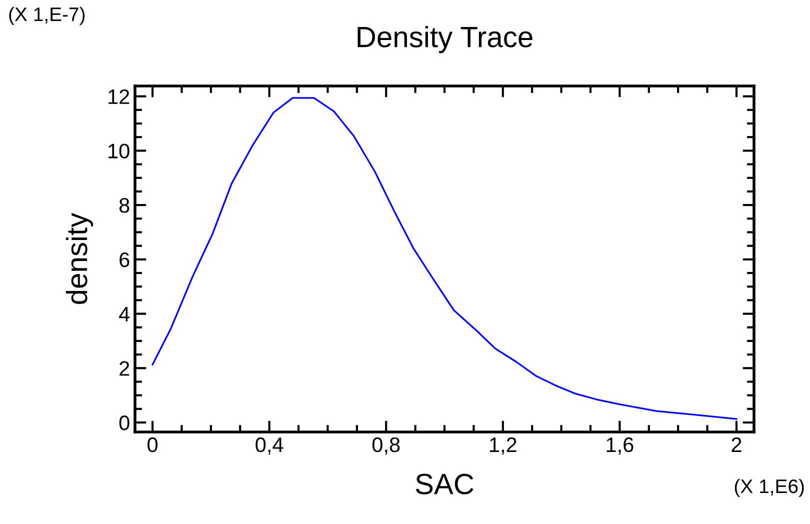 The image size is (810, 524). I want to click on x-tick-label: 0,8, so click(386, 446).